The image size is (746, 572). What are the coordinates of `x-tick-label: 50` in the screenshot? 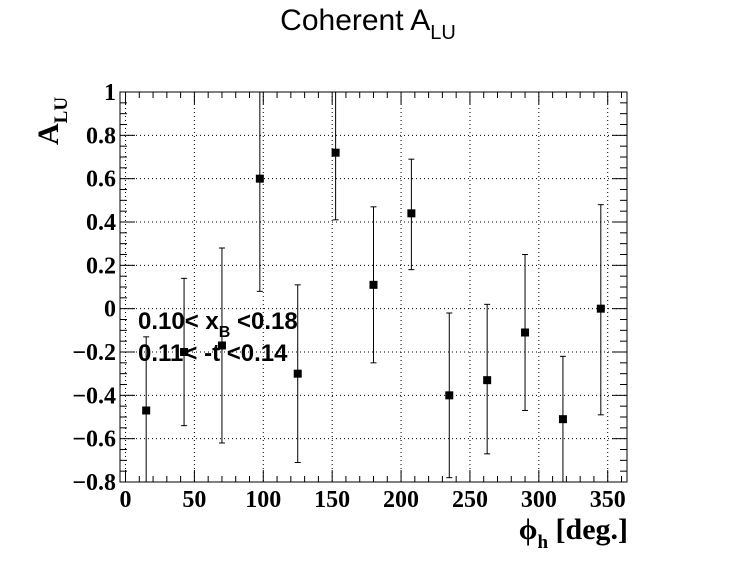 It's located at (194, 500).